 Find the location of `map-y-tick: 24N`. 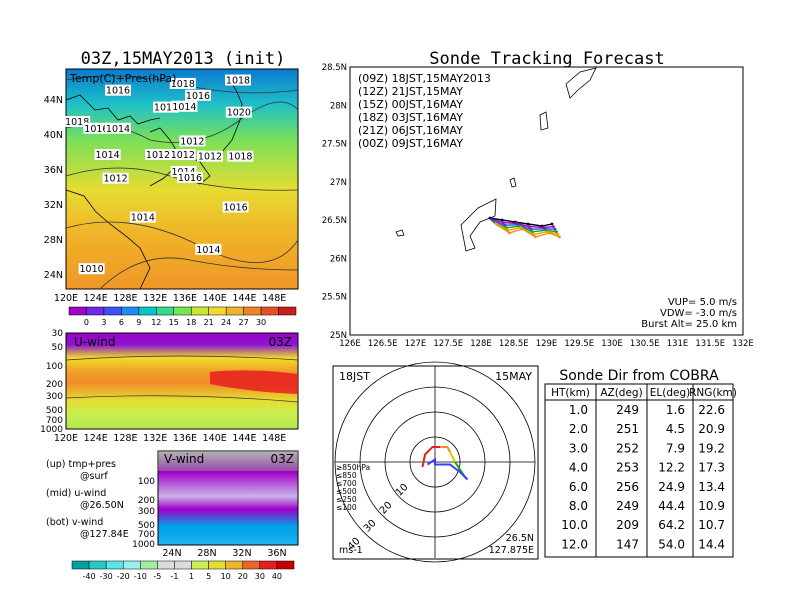

map-y-tick: 24N is located at coordinates (53, 275).